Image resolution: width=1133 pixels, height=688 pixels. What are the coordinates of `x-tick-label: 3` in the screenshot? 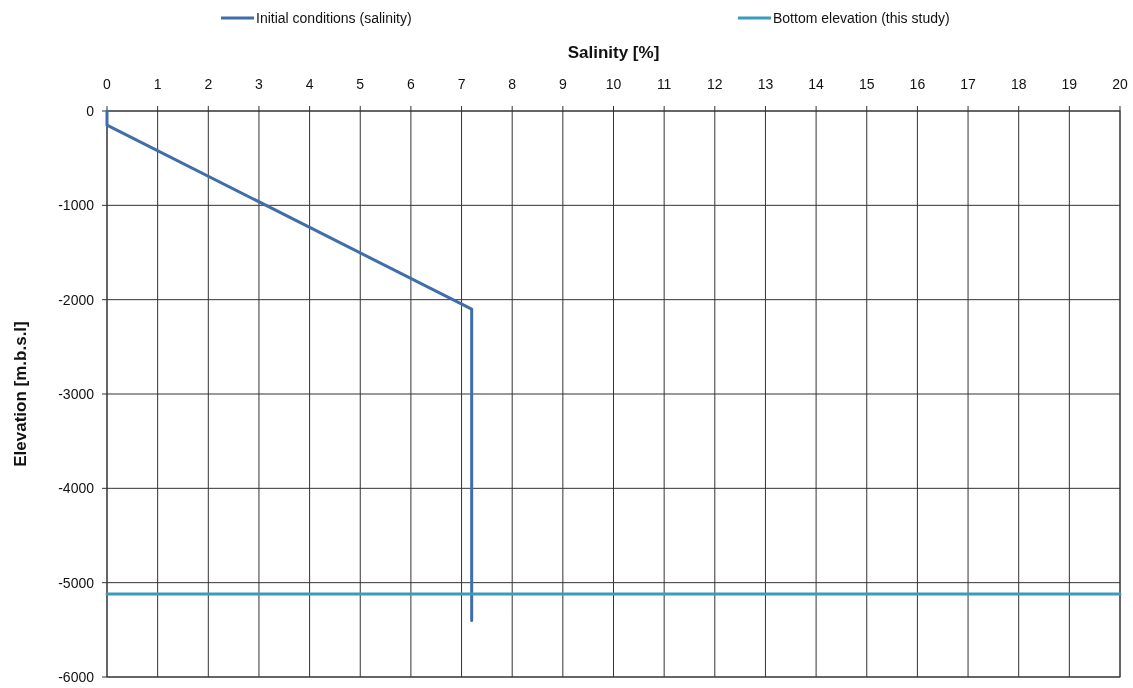 It's located at (259, 84).